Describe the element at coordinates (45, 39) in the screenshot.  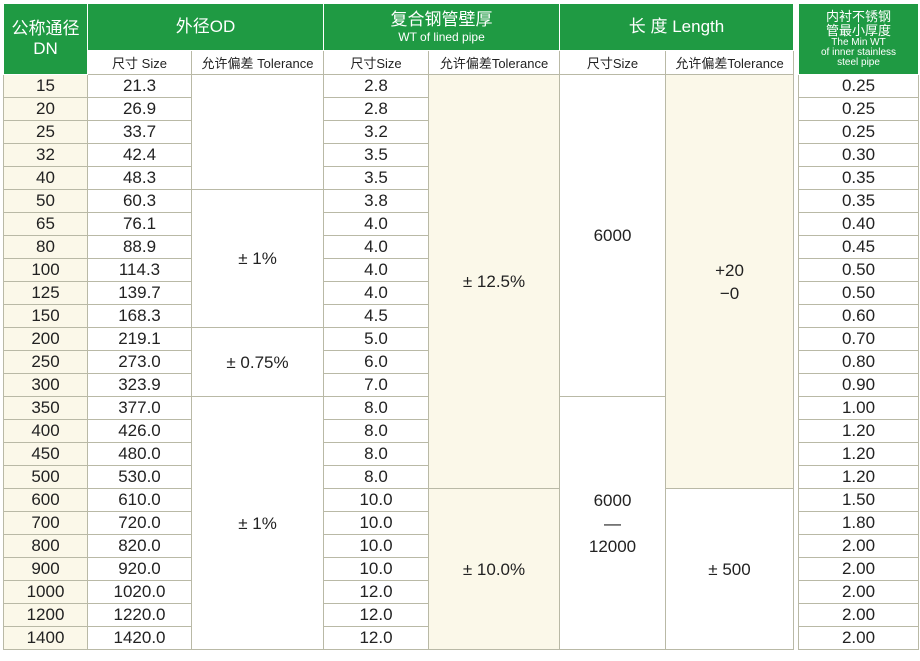
I see `header-dn: 公称通径 DN` at that location.